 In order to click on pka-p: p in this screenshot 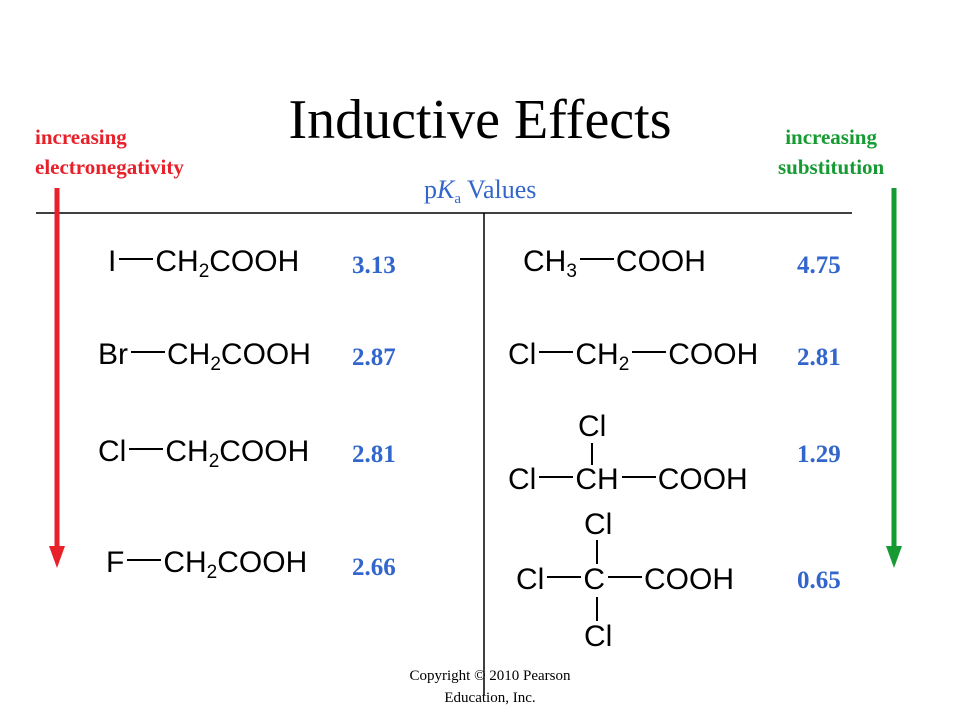, I will do `click(430, 189)`.